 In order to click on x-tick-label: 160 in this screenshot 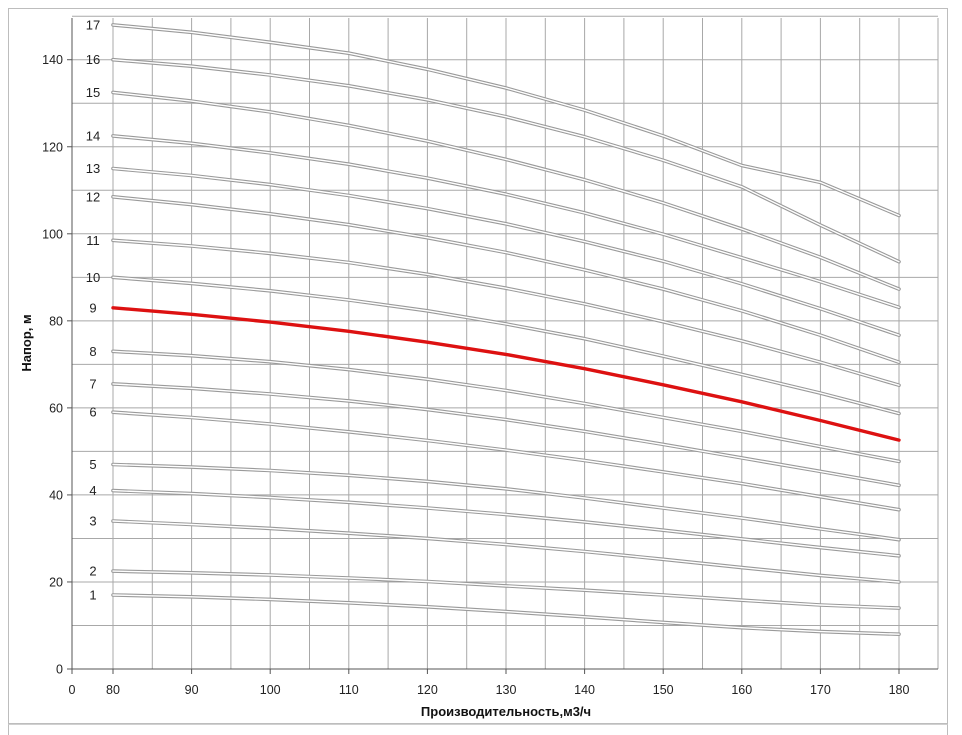, I will do `click(741, 690)`.